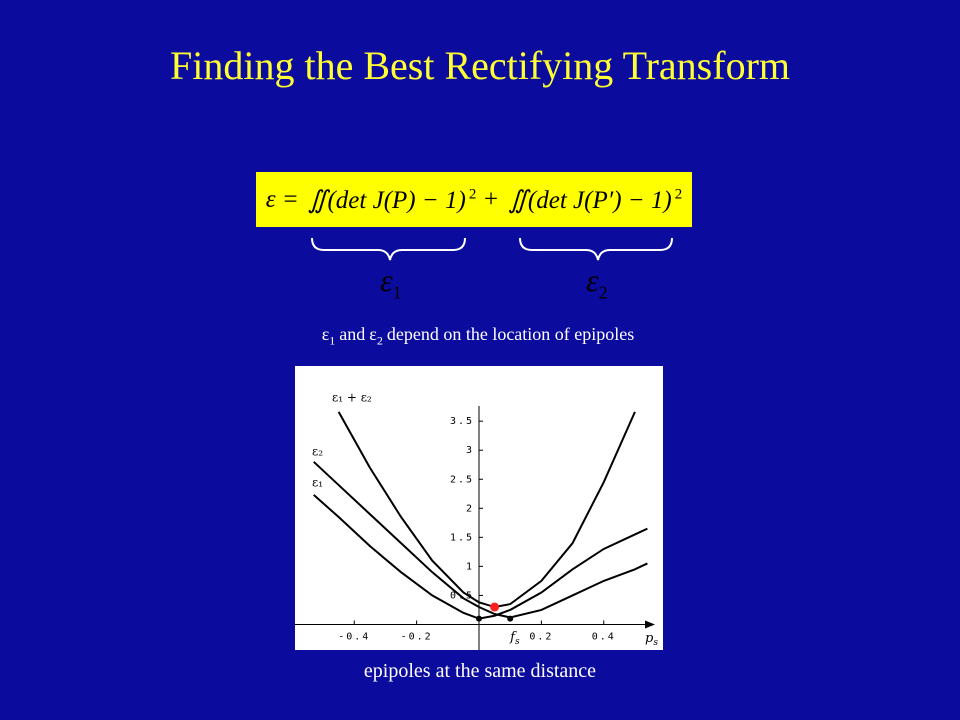  What do you see at coordinates (603, 292) in the screenshot?
I see `sub: 2` at bounding box center [603, 292].